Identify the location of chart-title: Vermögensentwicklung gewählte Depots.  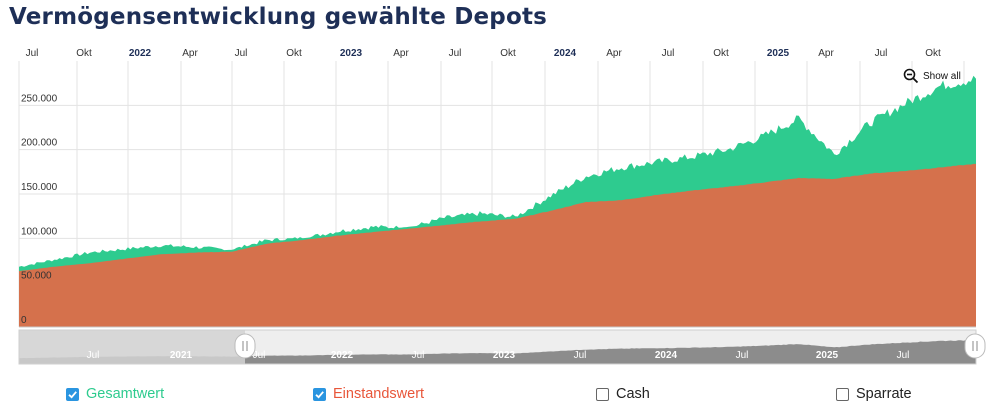
(278, 17).